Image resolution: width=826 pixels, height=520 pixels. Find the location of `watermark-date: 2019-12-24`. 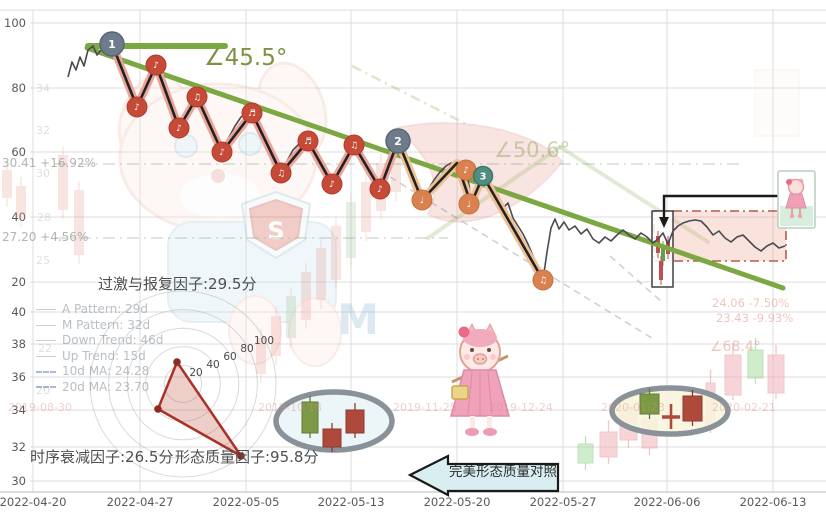

watermark-date: 2019-12-24 is located at coordinates (521, 407).